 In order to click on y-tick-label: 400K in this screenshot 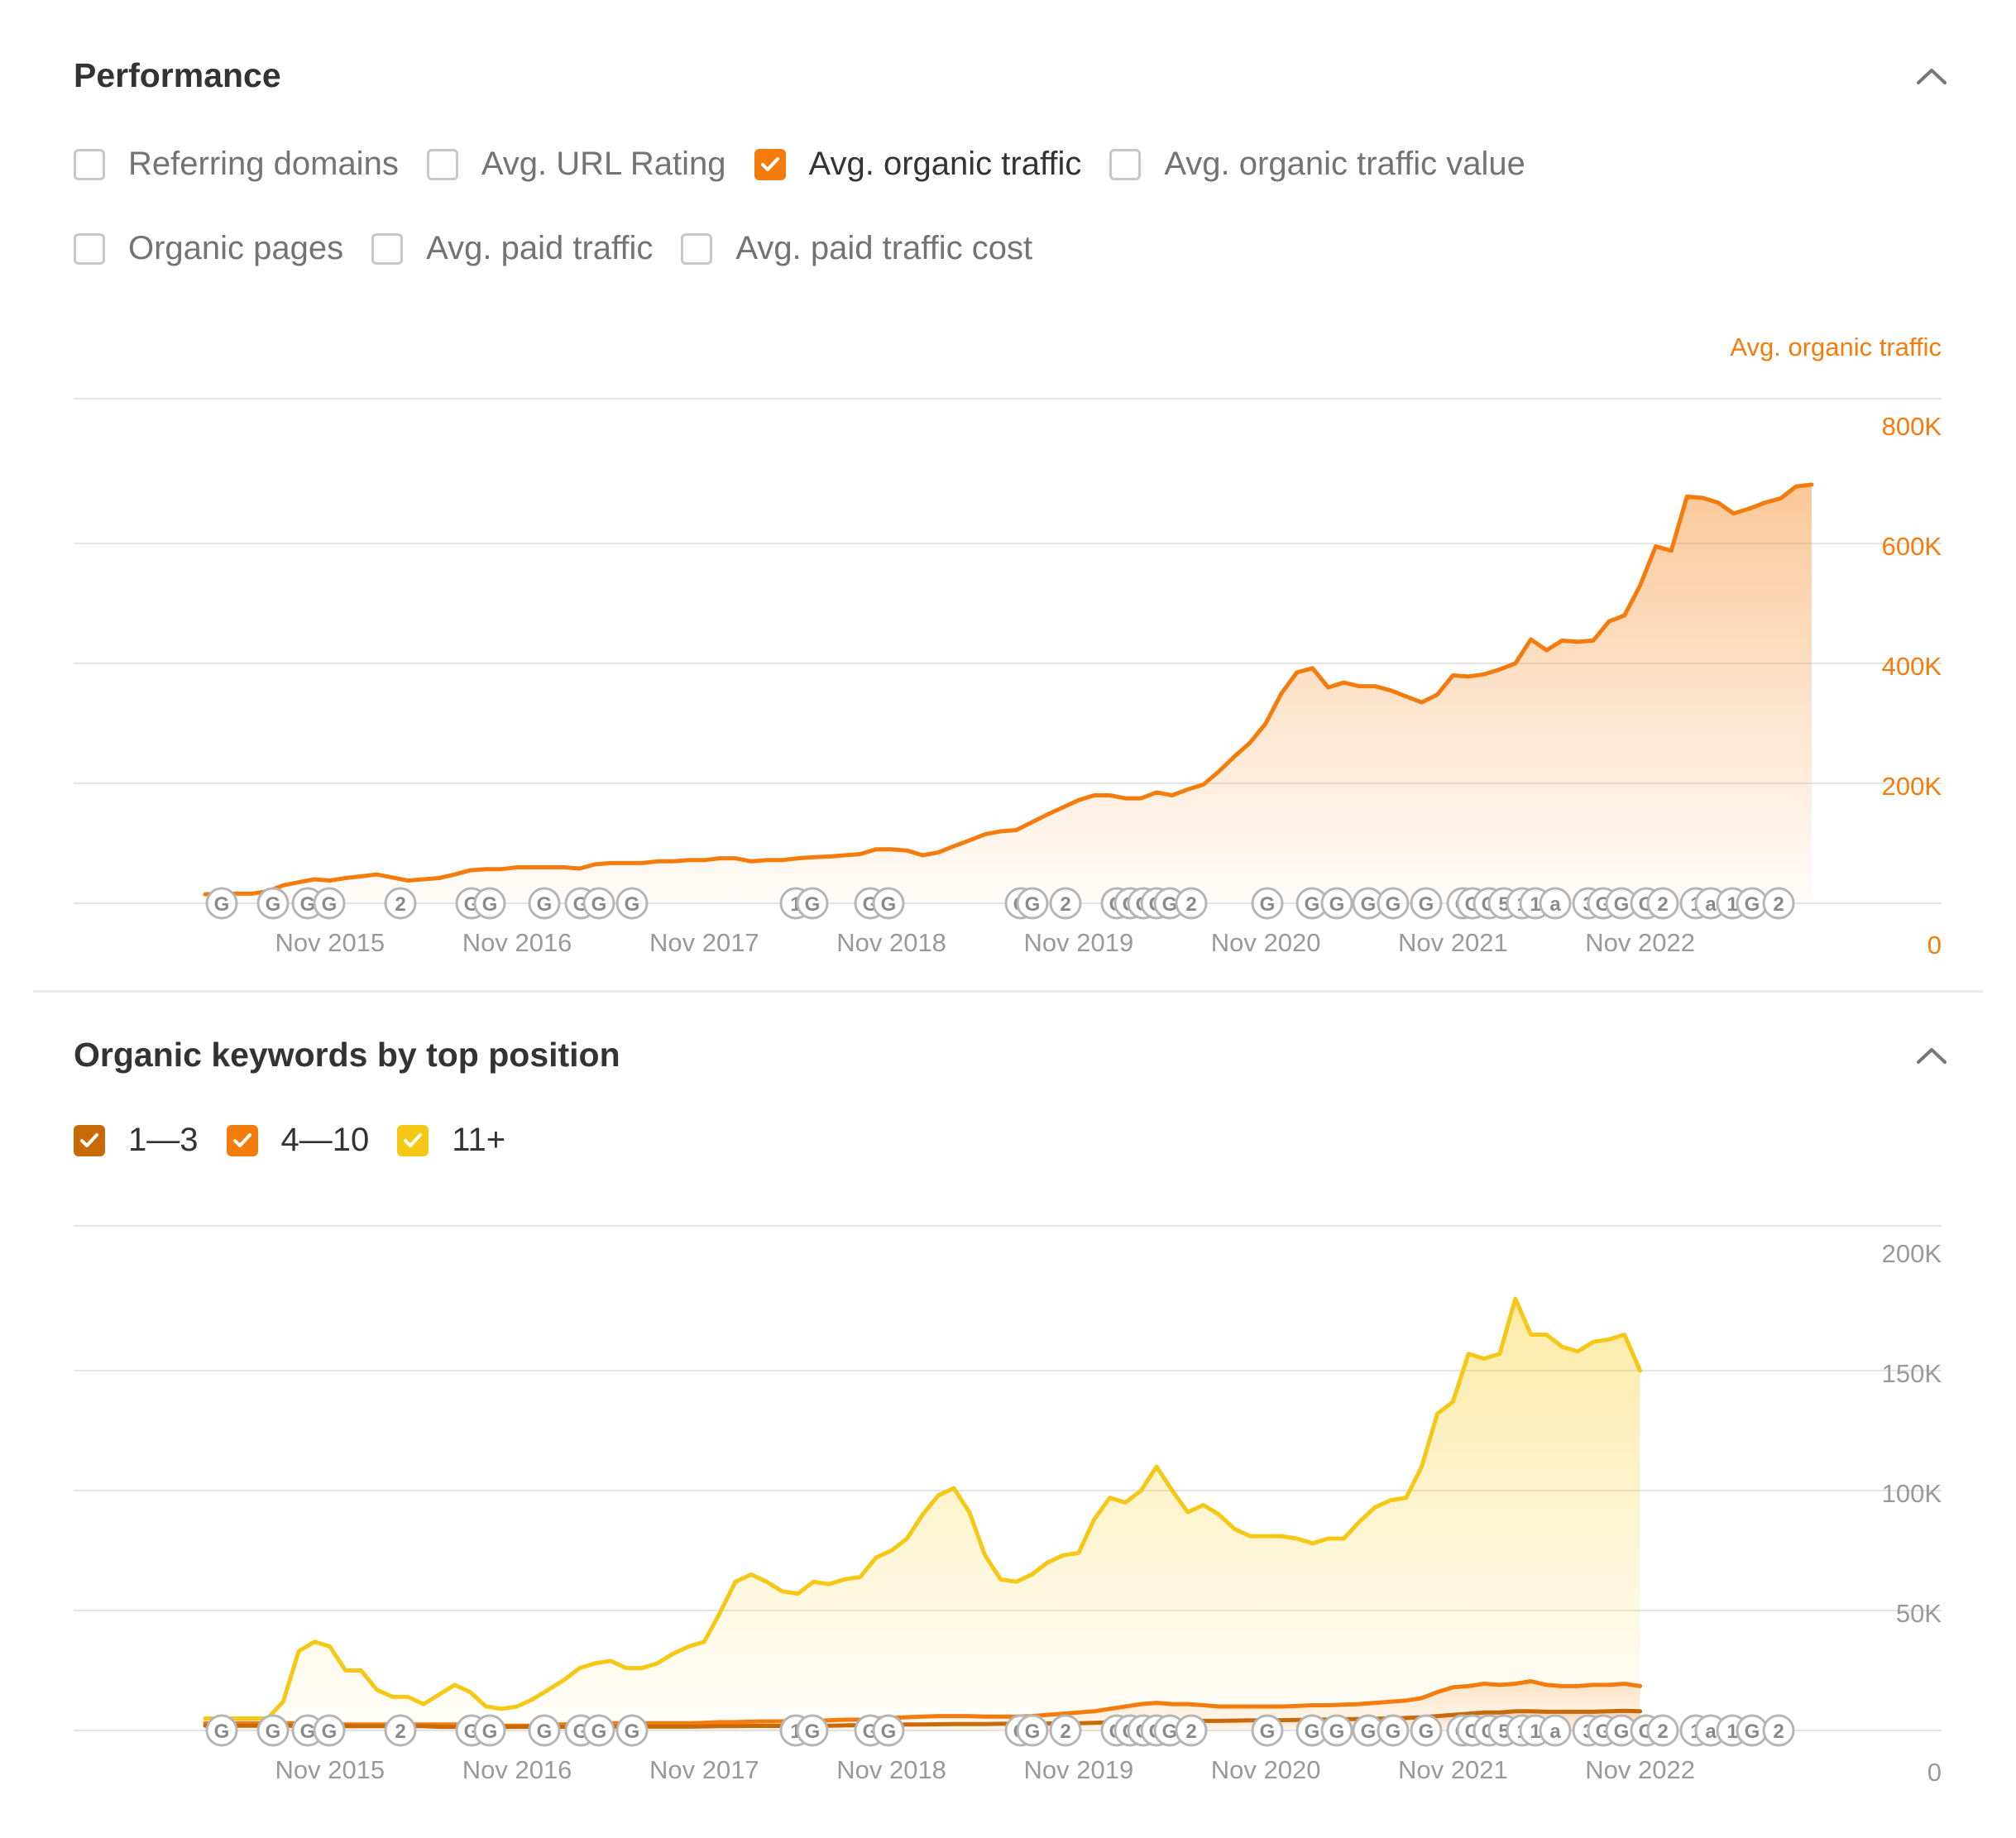, I will do `click(1912, 666)`.